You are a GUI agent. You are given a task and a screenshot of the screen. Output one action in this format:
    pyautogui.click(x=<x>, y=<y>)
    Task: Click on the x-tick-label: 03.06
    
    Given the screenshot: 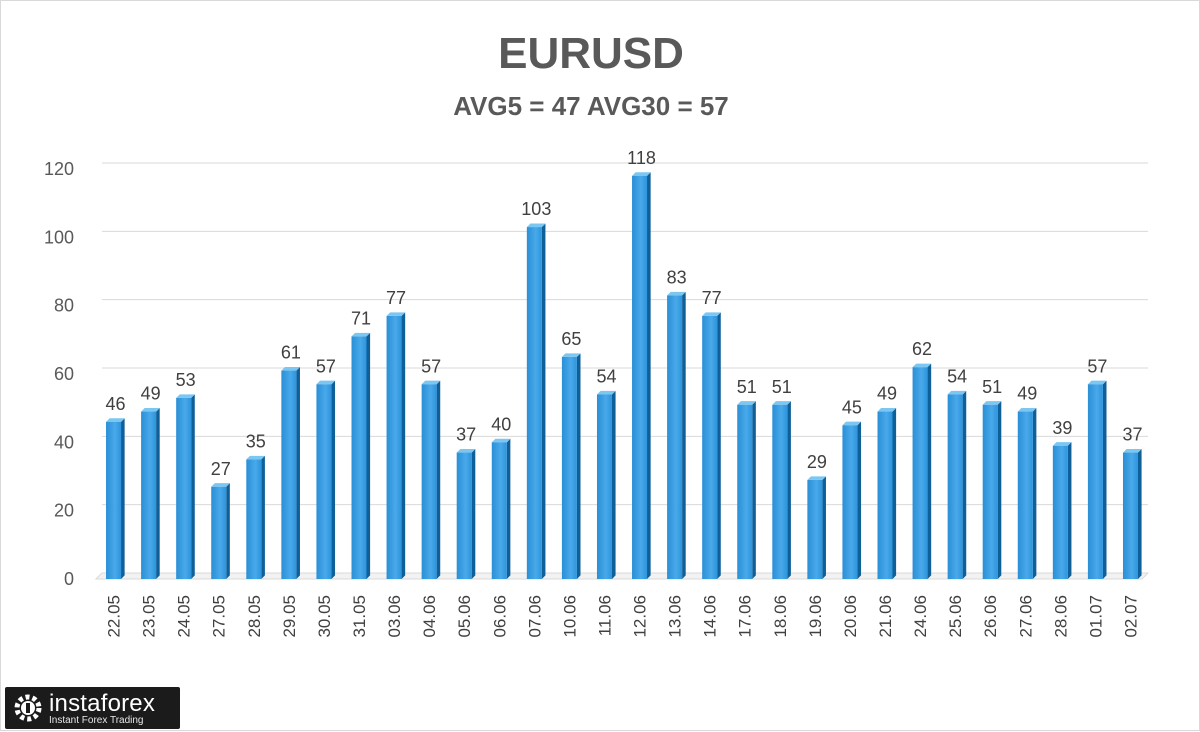 What is the action you would take?
    pyautogui.click(x=394, y=616)
    